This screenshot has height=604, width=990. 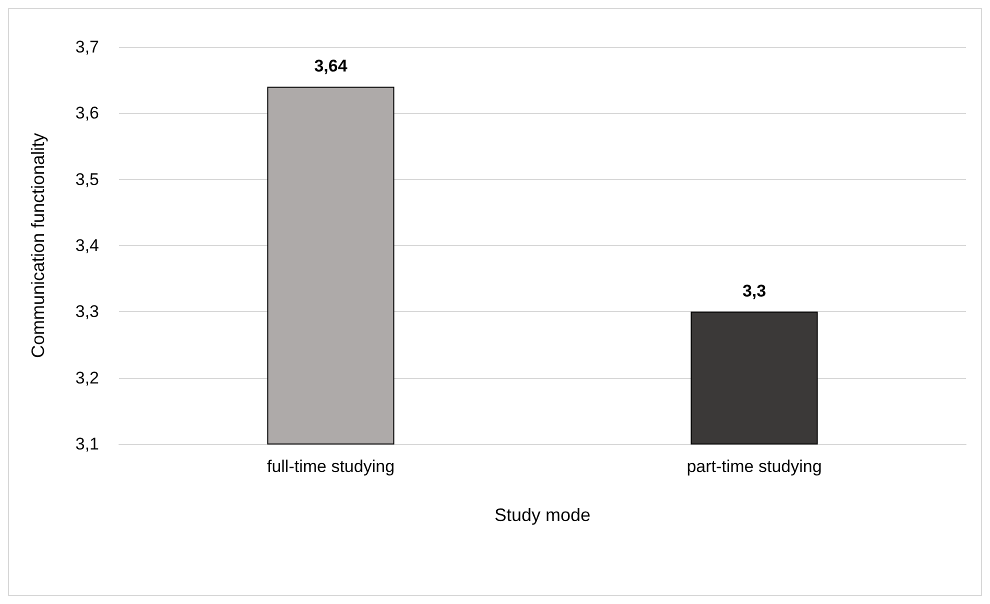 I want to click on x-tick-label: part-time studying, so click(x=754, y=466).